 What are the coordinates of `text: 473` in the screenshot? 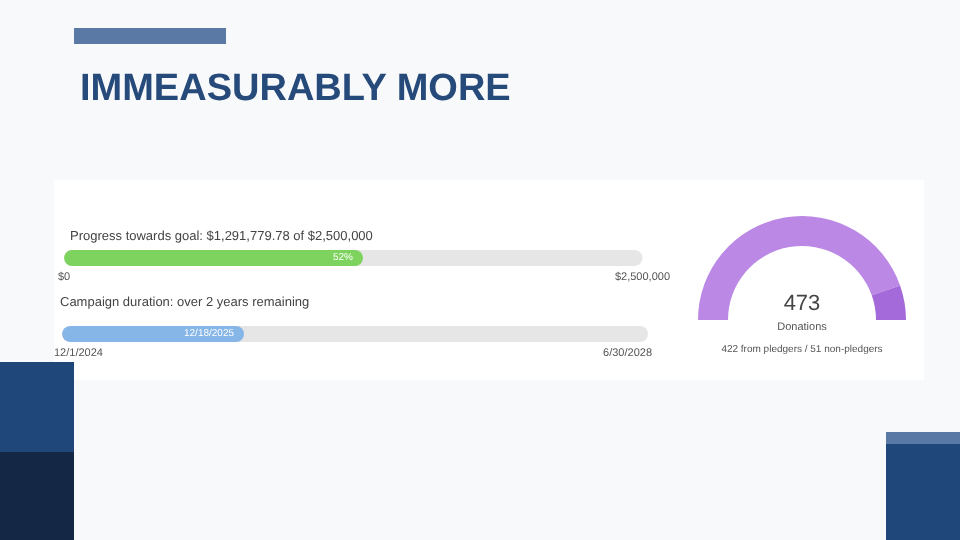 It's located at (802, 304).